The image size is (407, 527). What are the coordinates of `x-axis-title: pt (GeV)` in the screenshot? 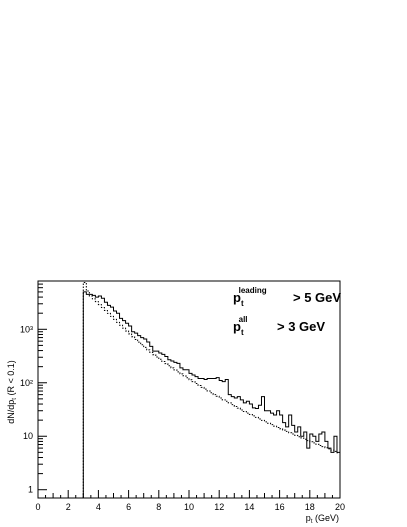 It's located at (322, 519).